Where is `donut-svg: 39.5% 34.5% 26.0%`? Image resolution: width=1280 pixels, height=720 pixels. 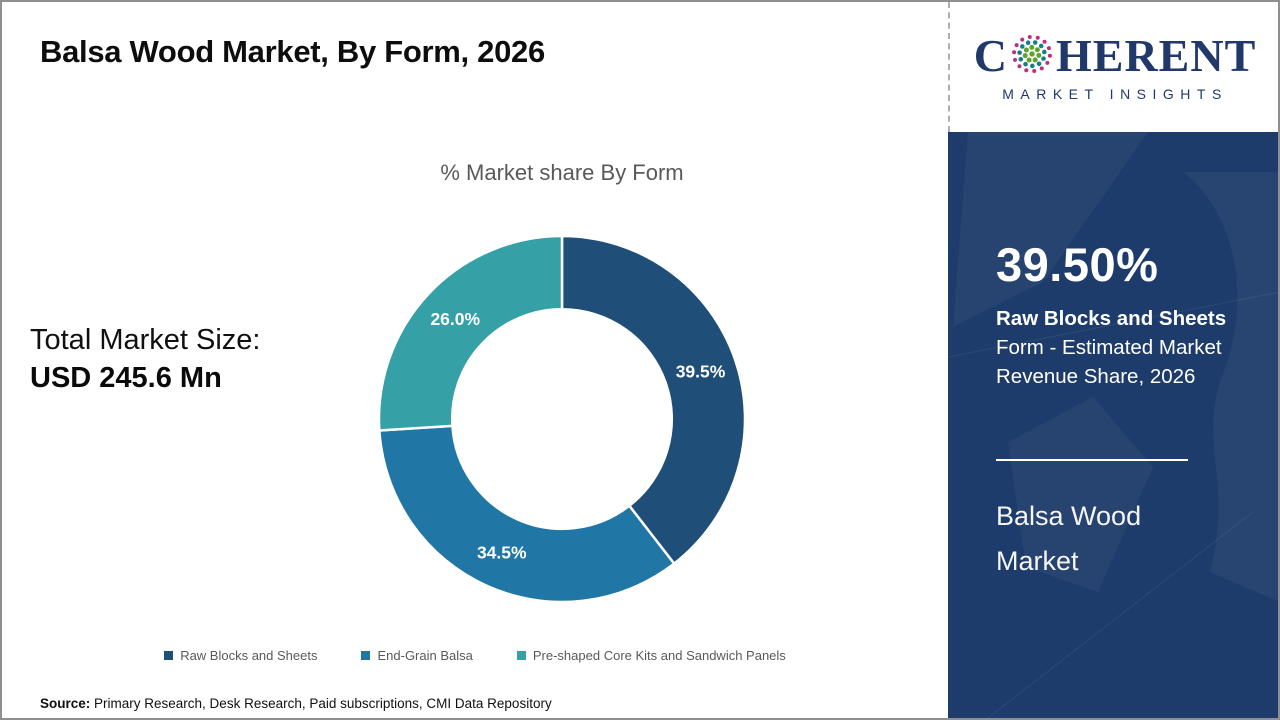 donut-svg: 39.5% 34.5% 26.0% is located at coordinates (562, 419).